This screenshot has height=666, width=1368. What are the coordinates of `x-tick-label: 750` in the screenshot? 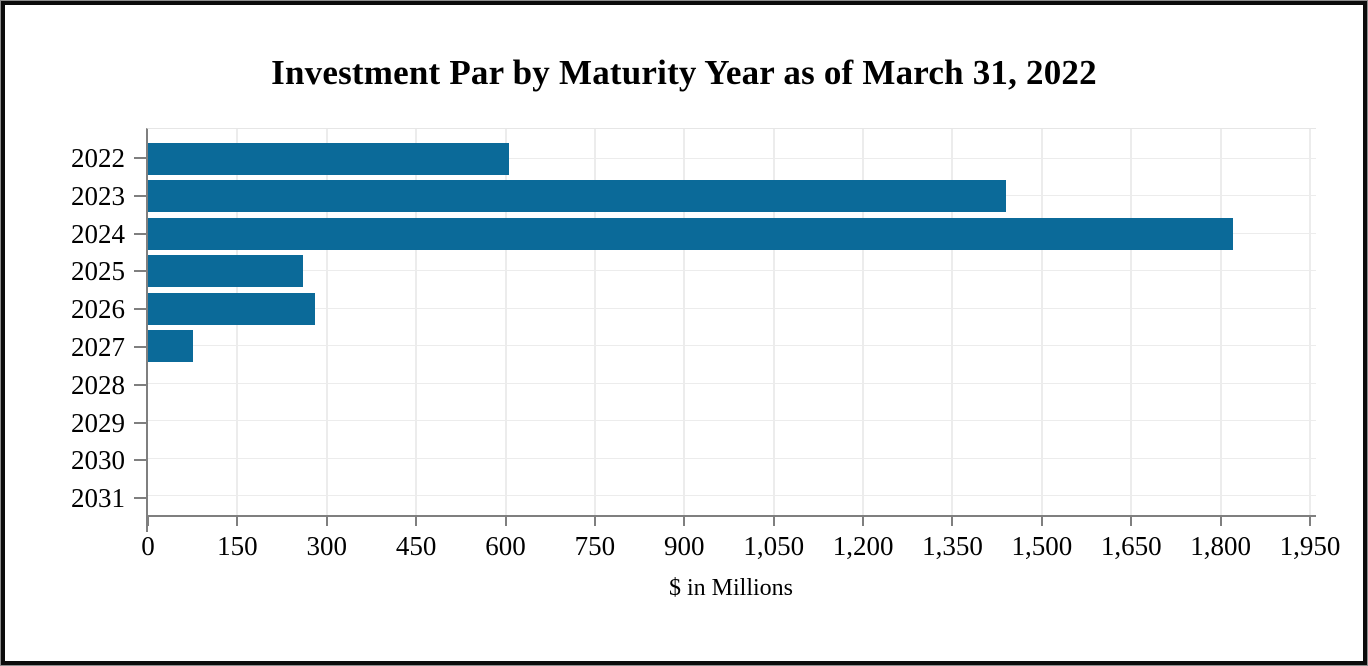 It's located at (595, 546).